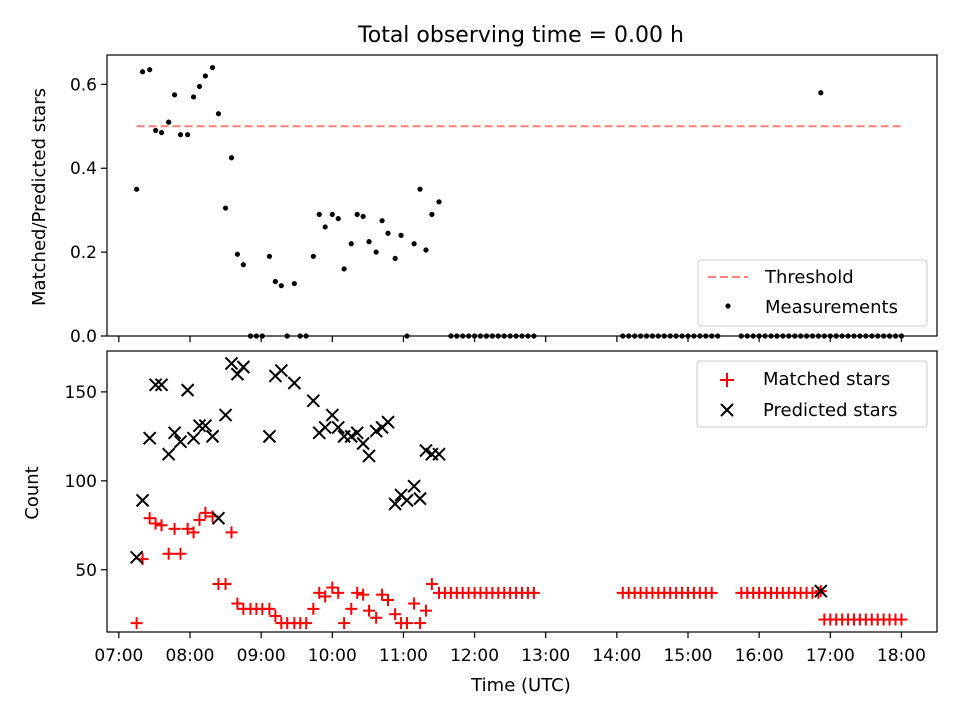 Image resolution: width=960 pixels, height=724 pixels. What do you see at coordinates (474, 656) in the screenshot?
I see `bottom-xtick-label: 12:00` at bounding box center [474, 656].